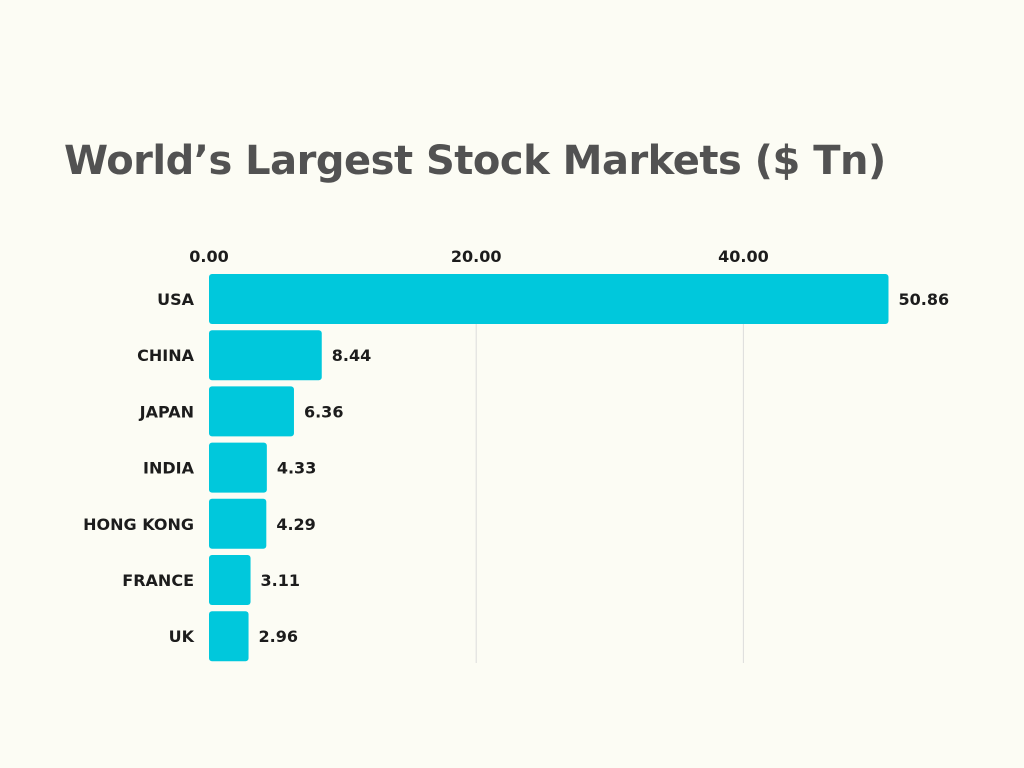  Describe the element at coordinates (265, 355) in the screenshot. I see `bar-china` at that location.